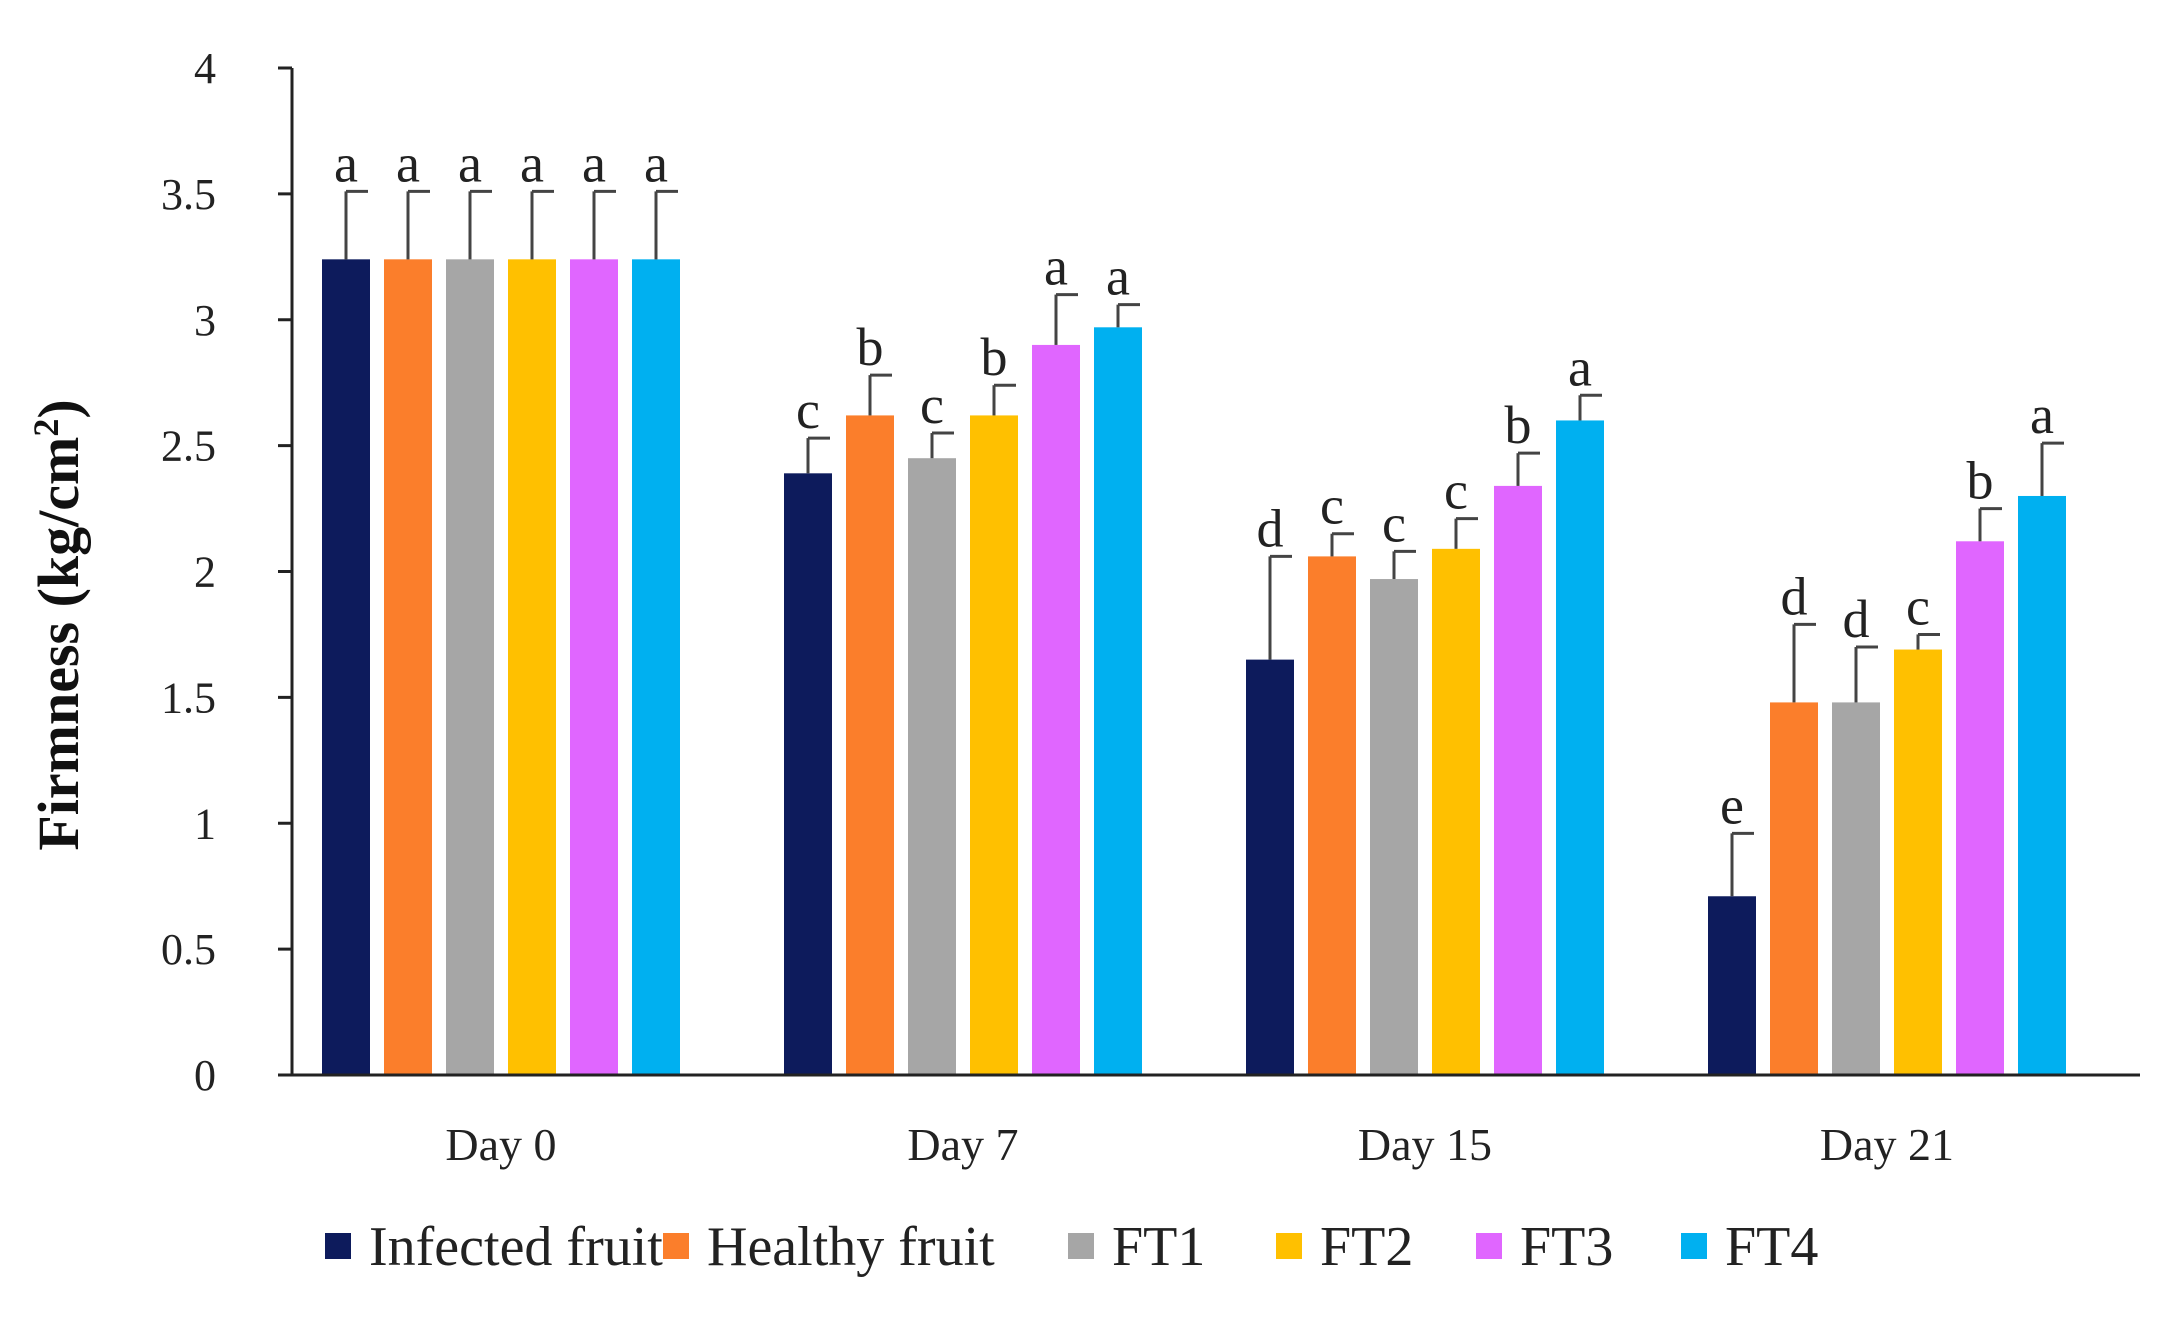 This screenshot has height=1322, width=2160. What do you see at coordinates (1887, 1144) in the screenshot?
I see `x-tick-label: Day 21` at bounding box center [1887, 1144].